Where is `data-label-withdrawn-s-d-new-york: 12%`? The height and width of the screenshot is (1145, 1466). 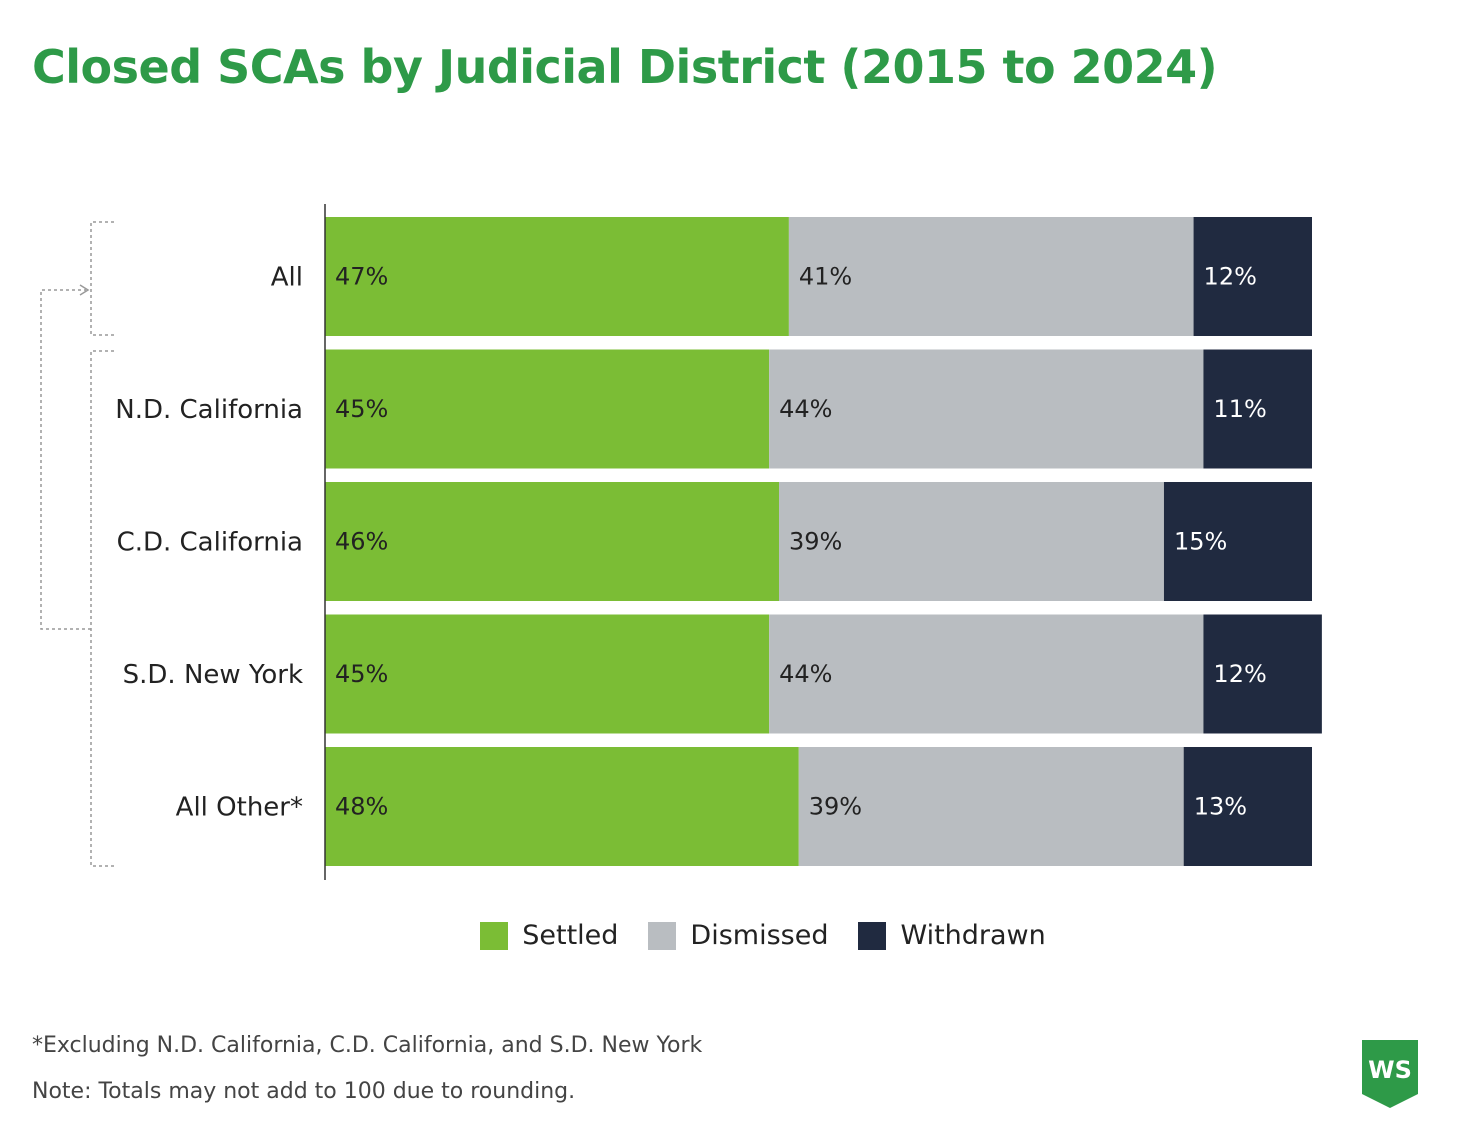 data-label-withdrawn-s-d-new-york: 12% is located at coordinates (1239, 674).